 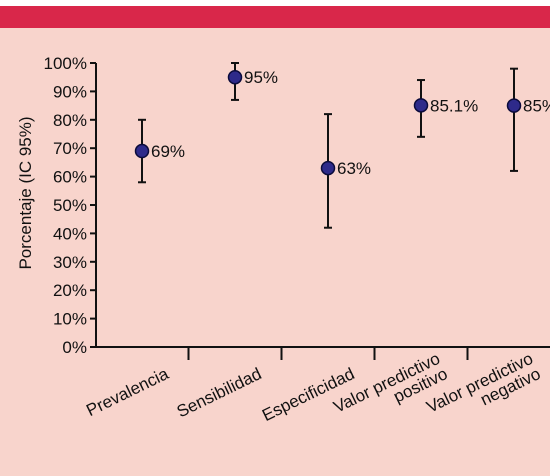 I want to click on y-tick-label: 80%, so click(x=70, y=120).